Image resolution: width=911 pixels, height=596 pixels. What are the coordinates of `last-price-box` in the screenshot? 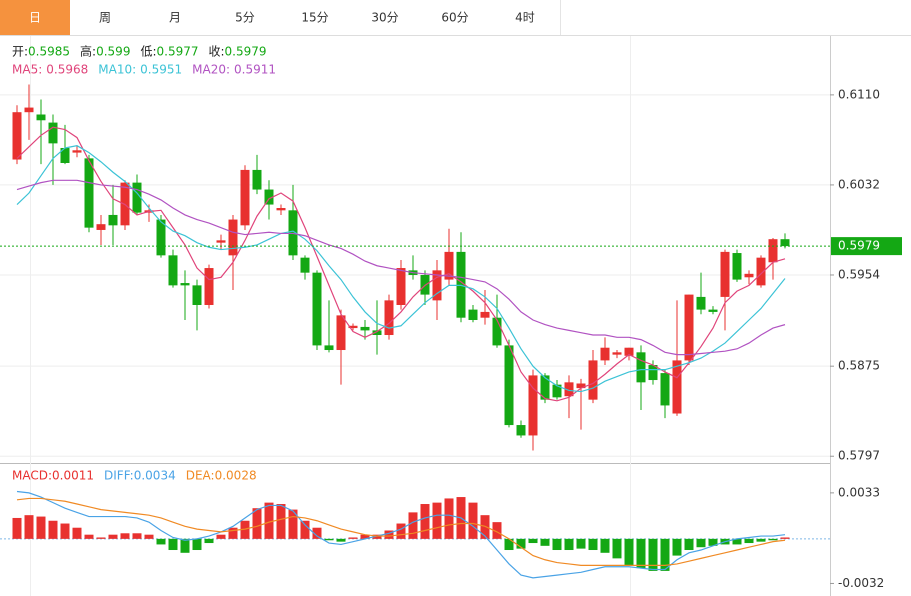 It's located at (866, 246).